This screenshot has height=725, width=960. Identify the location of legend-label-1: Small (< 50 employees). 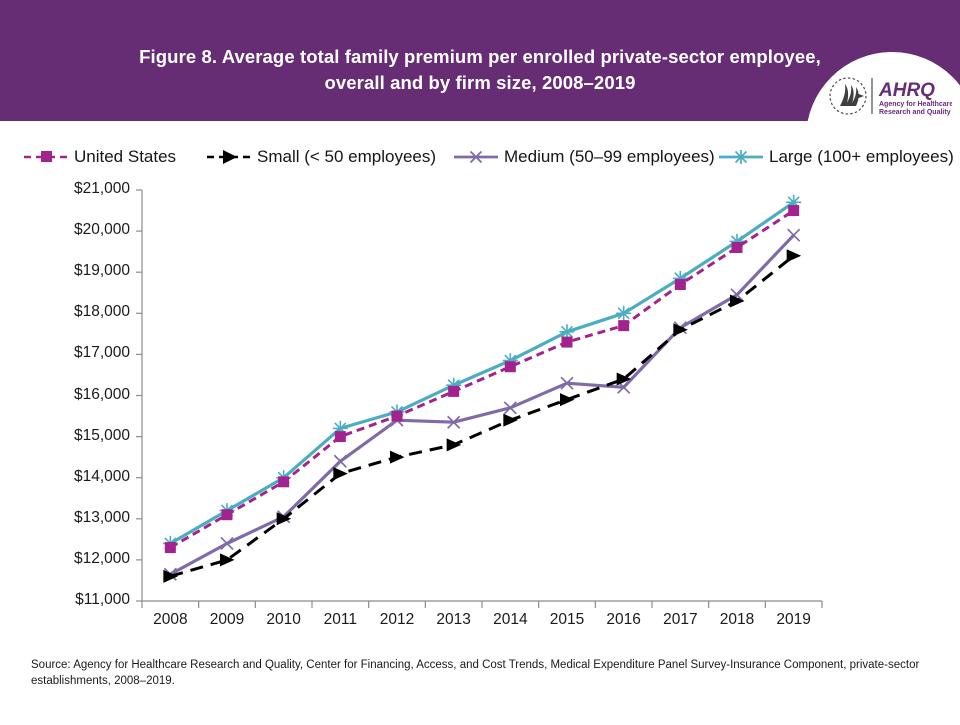
(347, 156).